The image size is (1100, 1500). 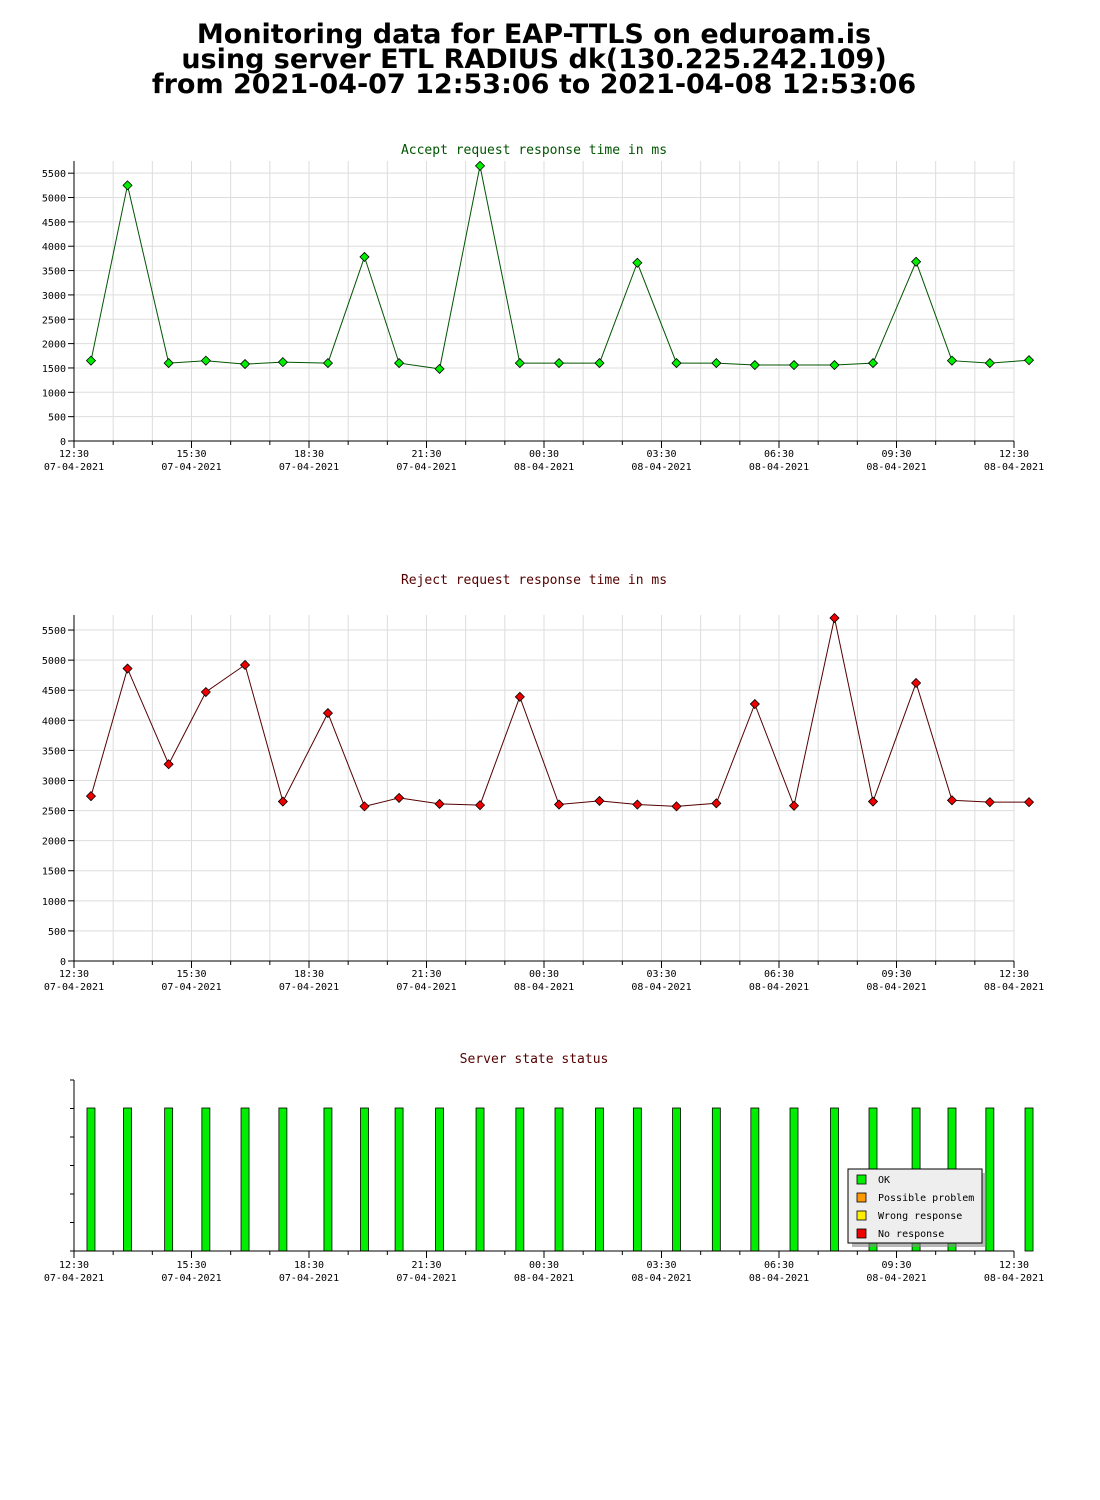 I want to click on legend-label: OK, so click(x=884, y=1180).